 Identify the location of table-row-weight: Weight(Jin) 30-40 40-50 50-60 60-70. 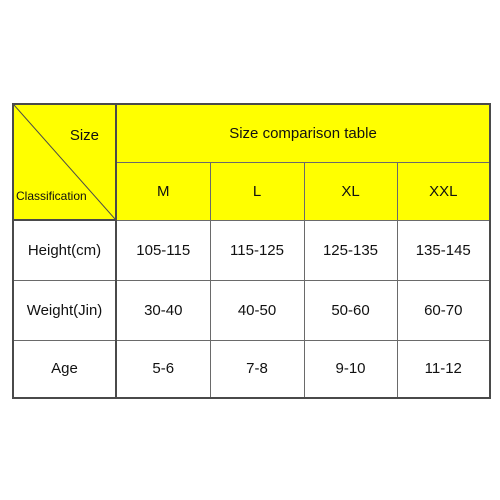
(251, 310).